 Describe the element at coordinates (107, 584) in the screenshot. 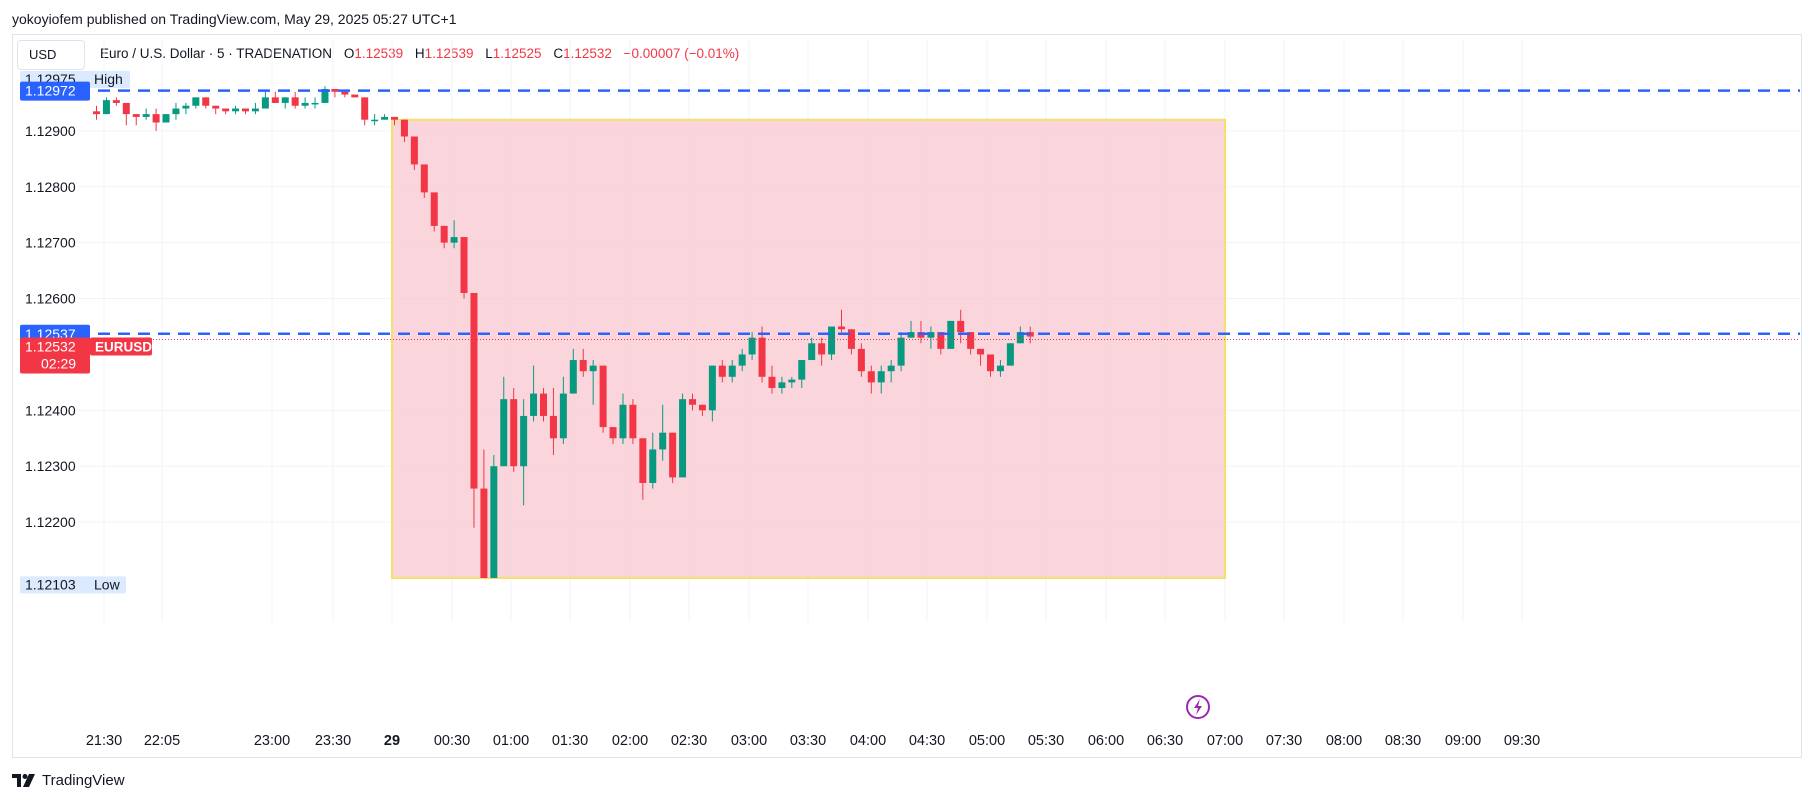

I see `low-label-text: Low` at that location.